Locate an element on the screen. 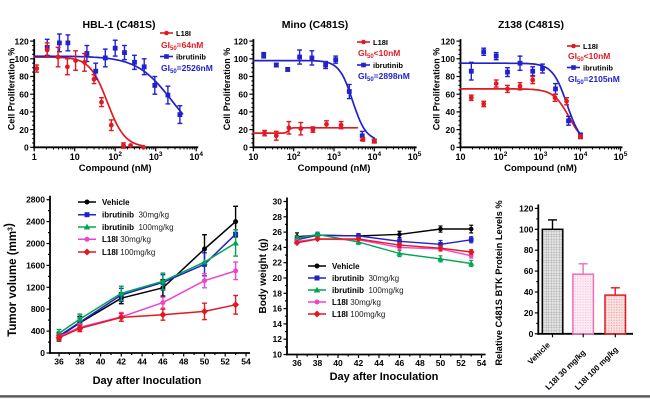 This screenshot has height=400, width=650. svg-text: 14 is located at coordinates (278, 324).